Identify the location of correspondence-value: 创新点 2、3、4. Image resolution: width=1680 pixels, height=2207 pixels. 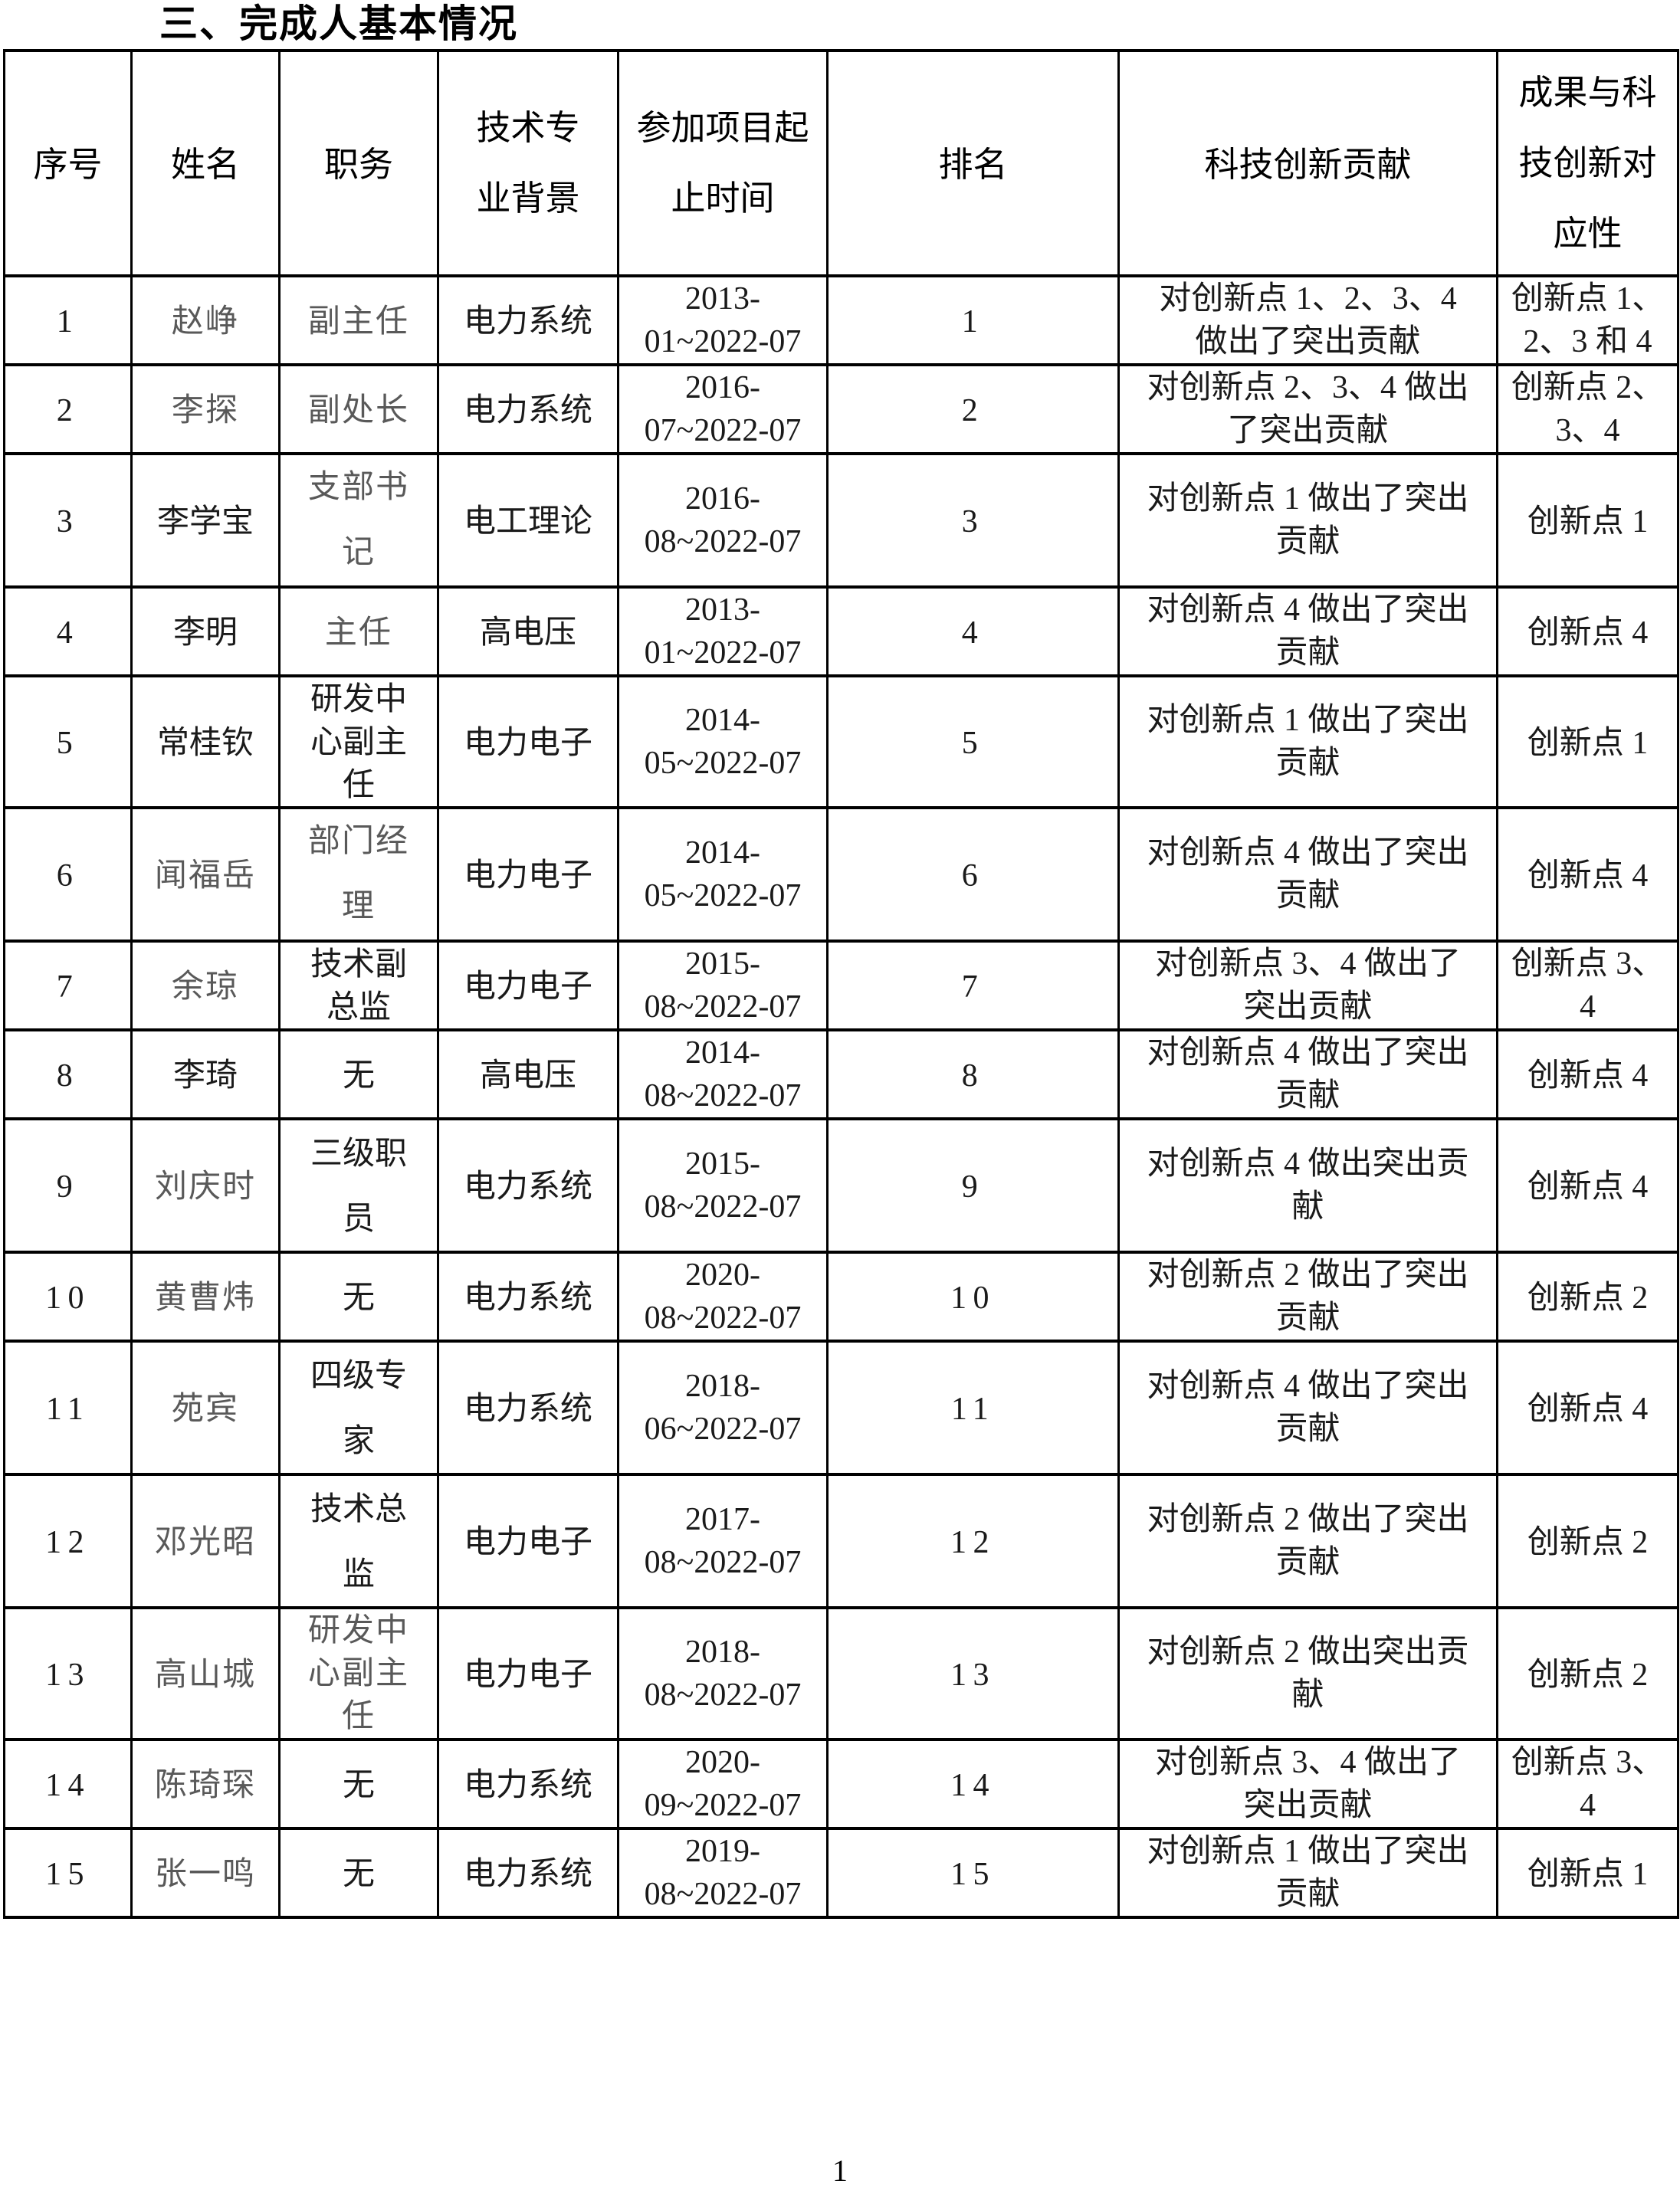
(1588, 409).